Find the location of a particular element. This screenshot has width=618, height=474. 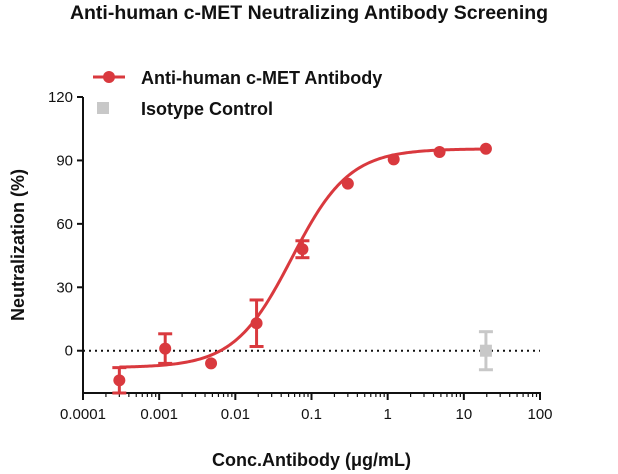

x-tick-label: 0.0001 is located at coordinates (83, 414).